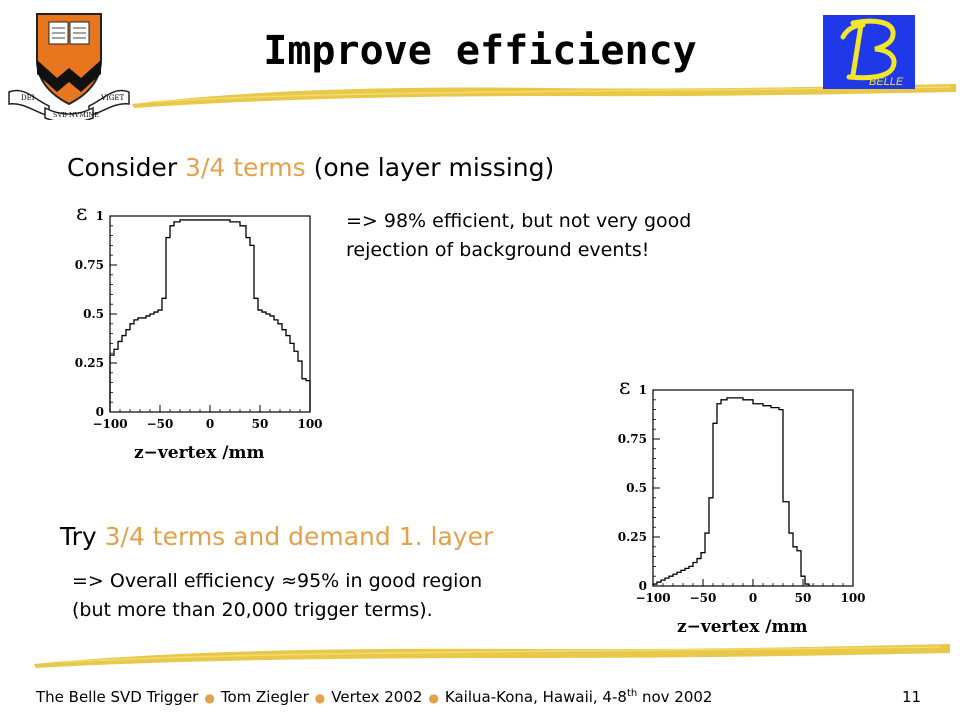 Image resolution: width=960 pixels, height=720 pixels. What do you see at coordinates (519, 221) in the screenshot?
I see `section1-note-line1: => 98% efficient, but not very good` at bounding box center [519, 221].